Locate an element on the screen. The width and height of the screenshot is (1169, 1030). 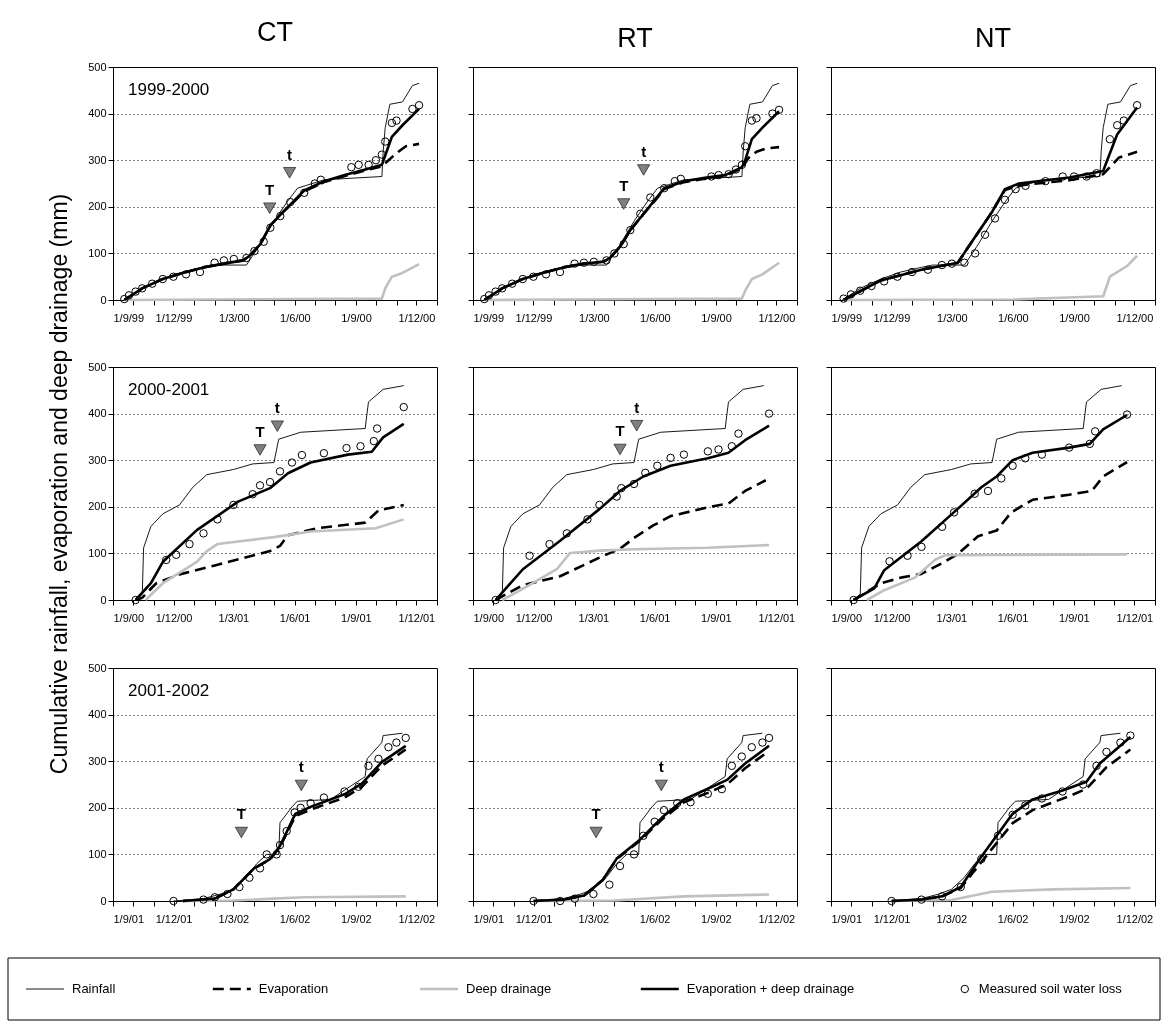
legend-label: Evaporation is located at coordinates (293, 988).